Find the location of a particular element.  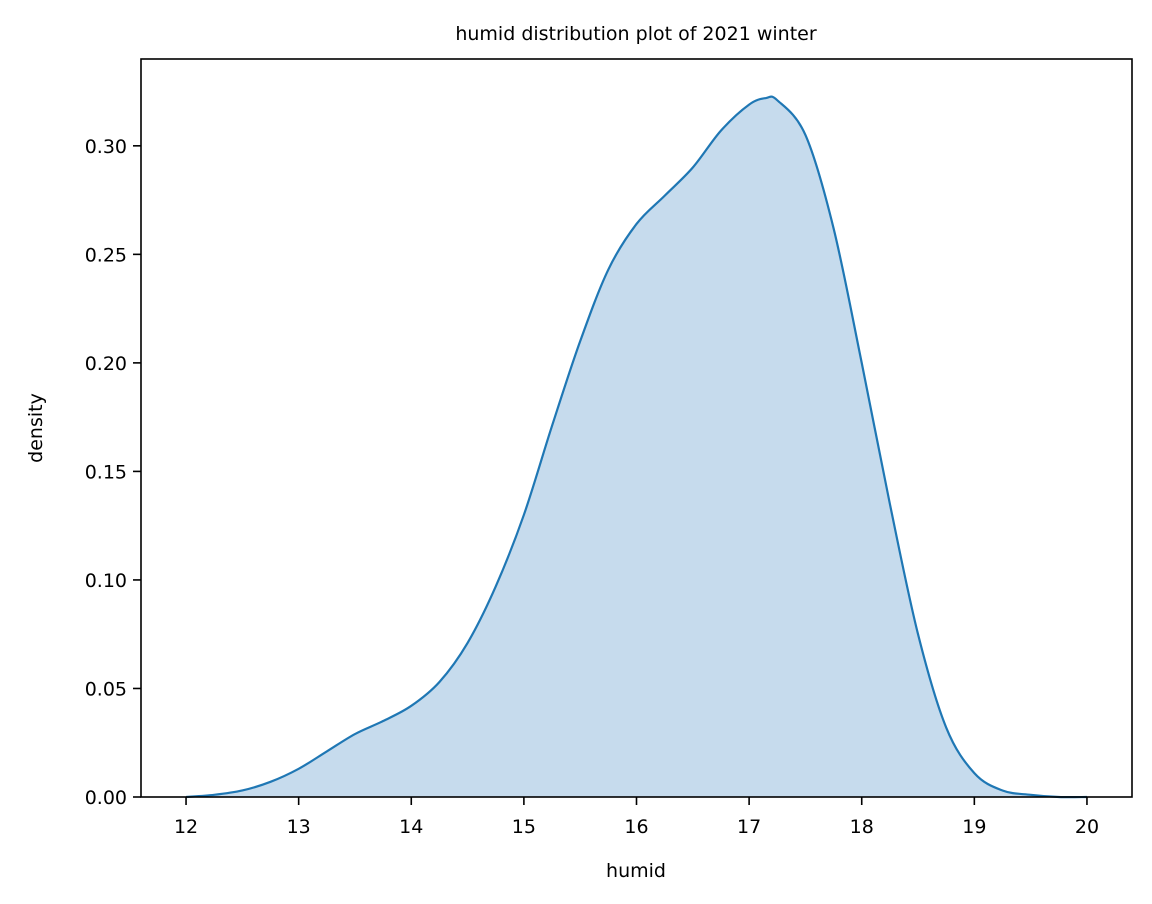

x-tick-label: 20 is located at coordinates (1087, 827).